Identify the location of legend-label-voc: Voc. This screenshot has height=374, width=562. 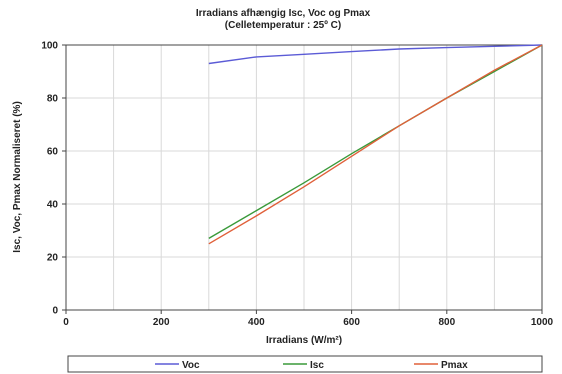
(191, 365).